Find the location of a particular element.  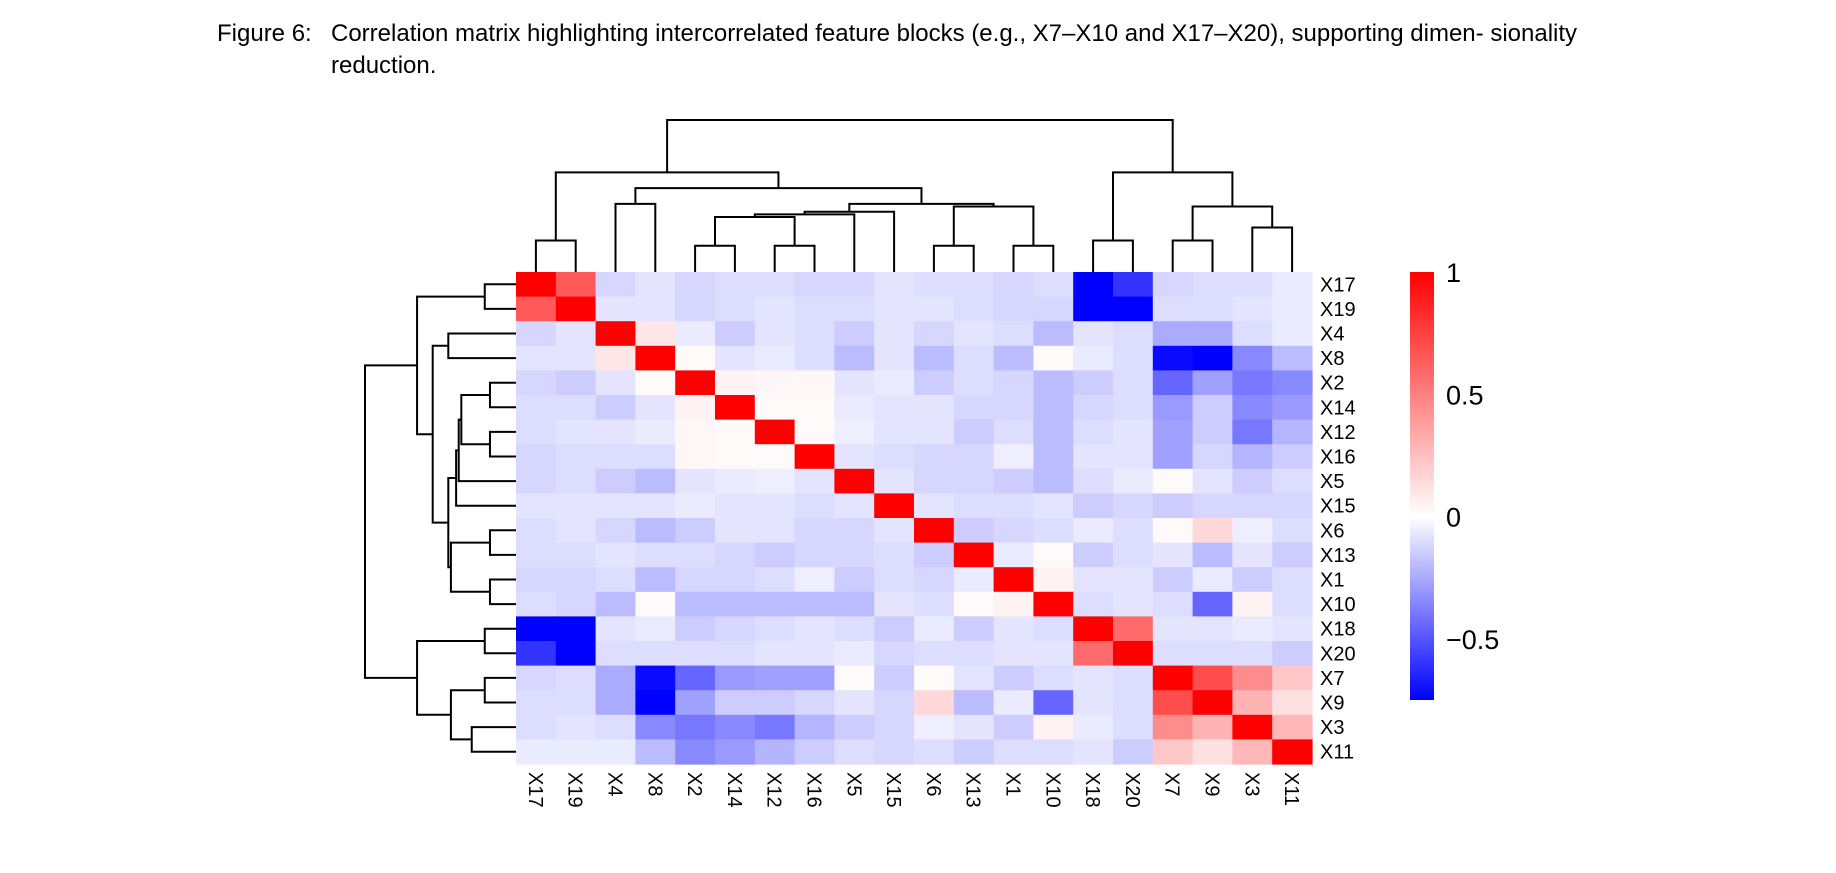

heatmap-cell-X2-X10 is located at coordinates (1053, 383).